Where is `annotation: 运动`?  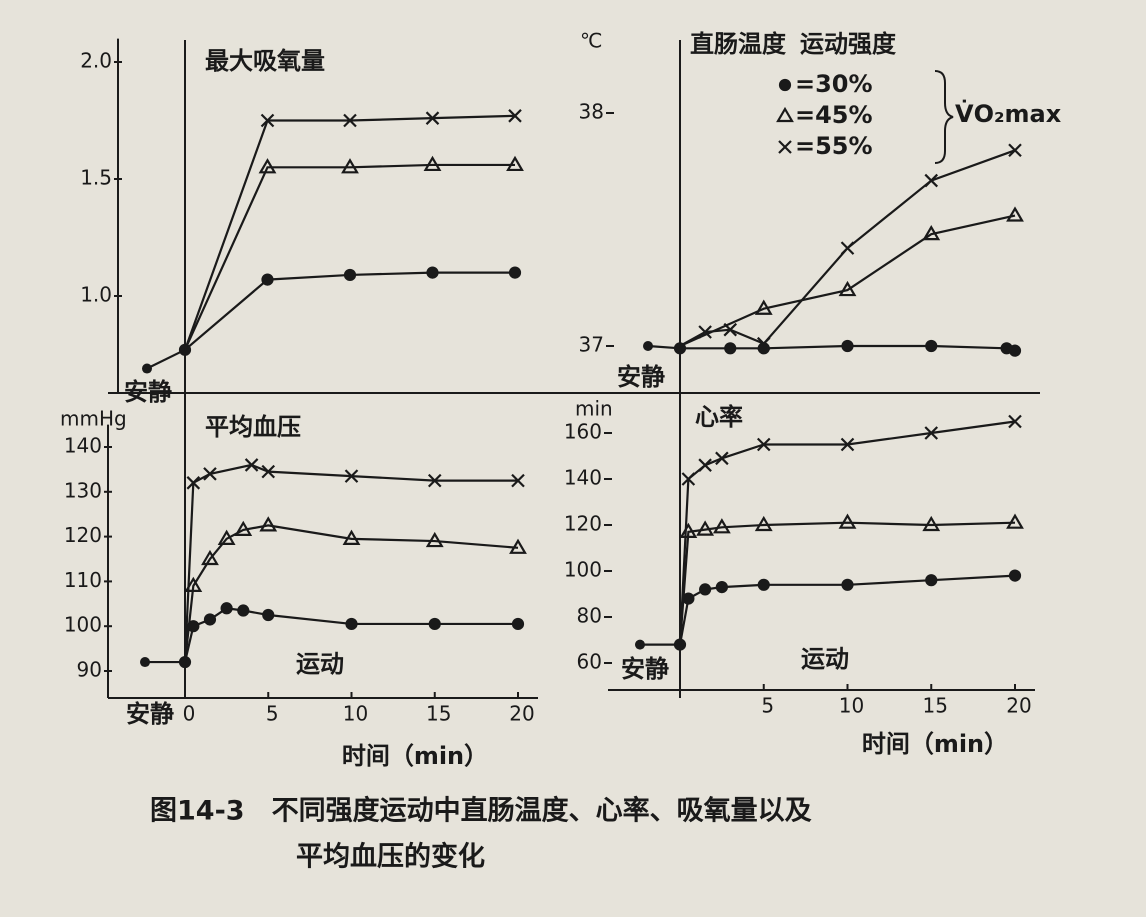
annotation: 运动 is located at coordinates (320, 664).